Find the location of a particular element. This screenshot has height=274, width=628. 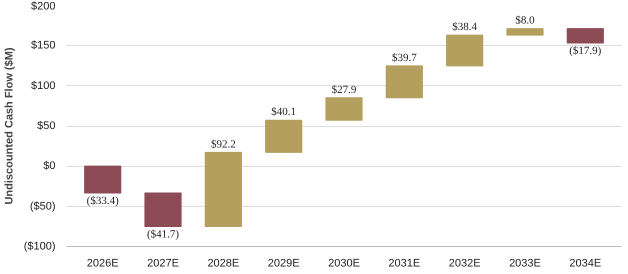

x-tick-label: 2030E is located at coordinates (344, 264).